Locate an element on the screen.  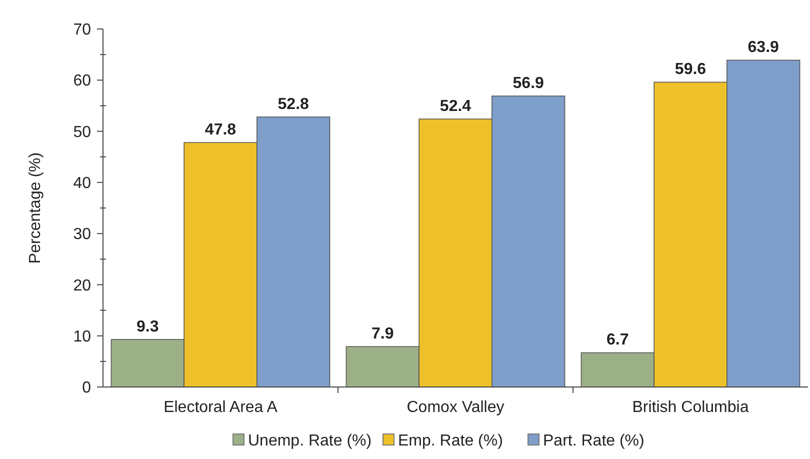
data-label: 63.9 is located at coordinates (764, 47).